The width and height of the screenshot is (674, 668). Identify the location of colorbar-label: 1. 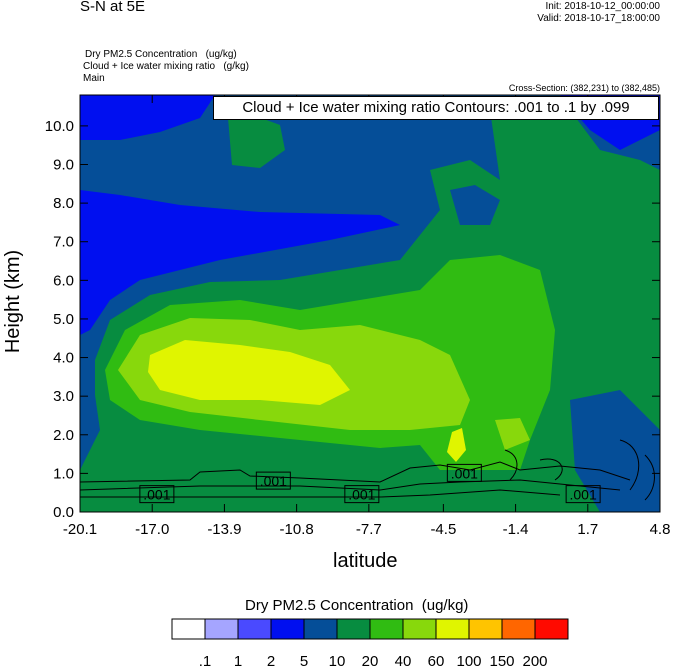
(238, 660).